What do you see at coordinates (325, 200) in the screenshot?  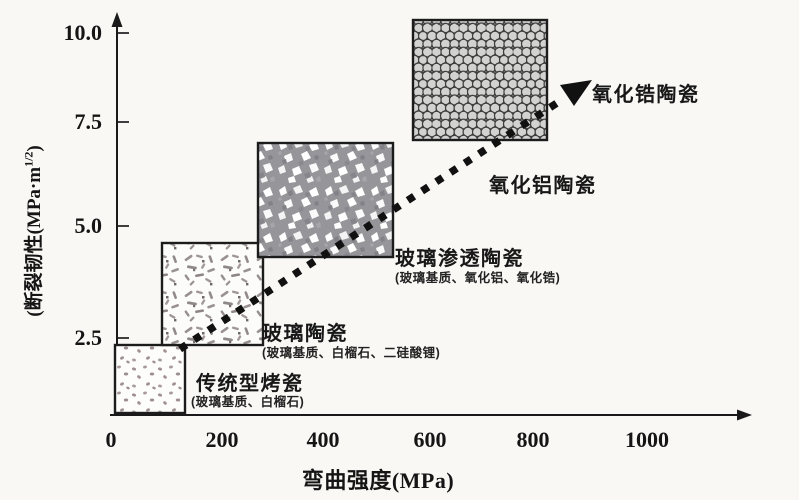 I see `micrograph-glass-infiltrated-ceramic` at bounding box center [325, 200].